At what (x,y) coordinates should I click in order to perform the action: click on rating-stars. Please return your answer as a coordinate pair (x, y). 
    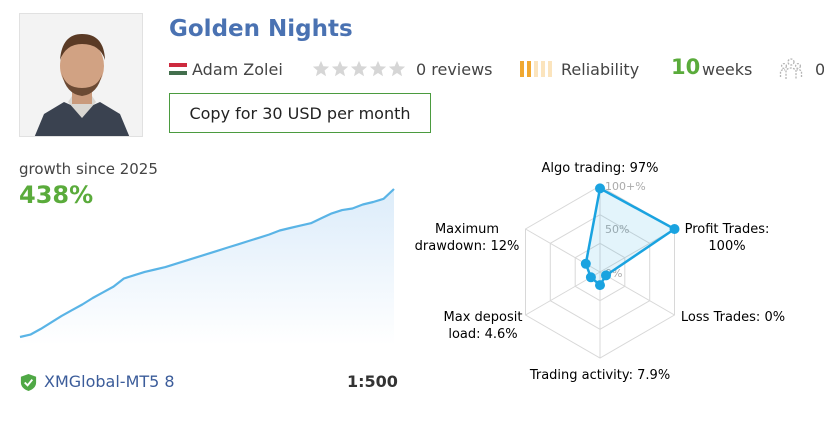
    Looking at the image, I should click on (359, 69).